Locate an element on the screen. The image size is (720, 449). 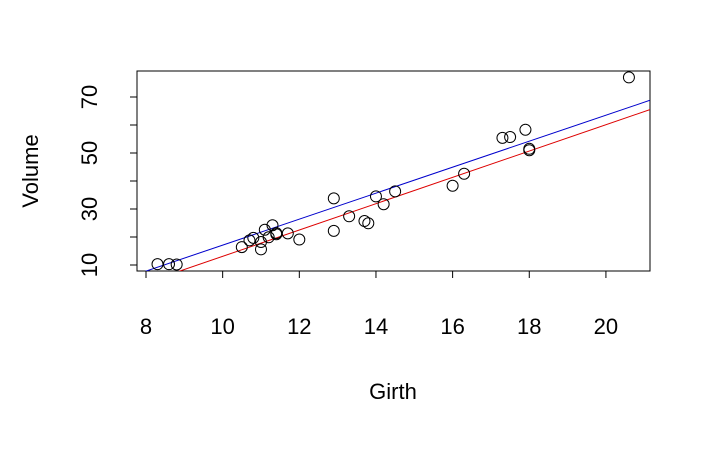
x-tick-label: 10 is located at coordinates (222, 326).